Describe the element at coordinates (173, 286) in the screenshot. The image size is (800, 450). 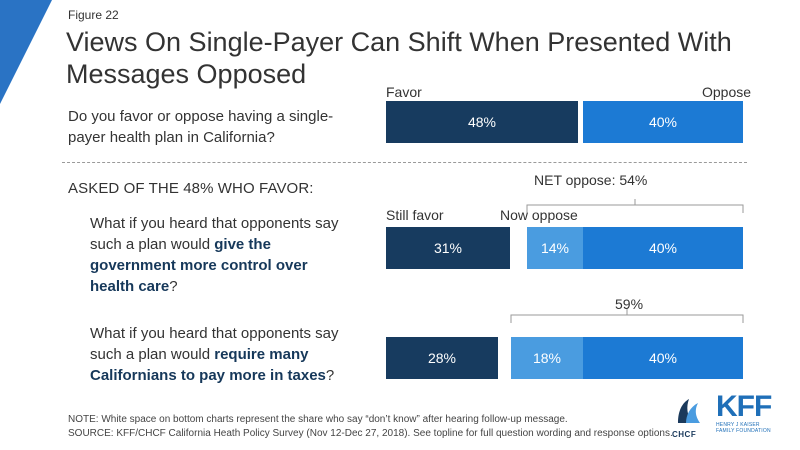
I see `question-2-suffix: ?` at that location.